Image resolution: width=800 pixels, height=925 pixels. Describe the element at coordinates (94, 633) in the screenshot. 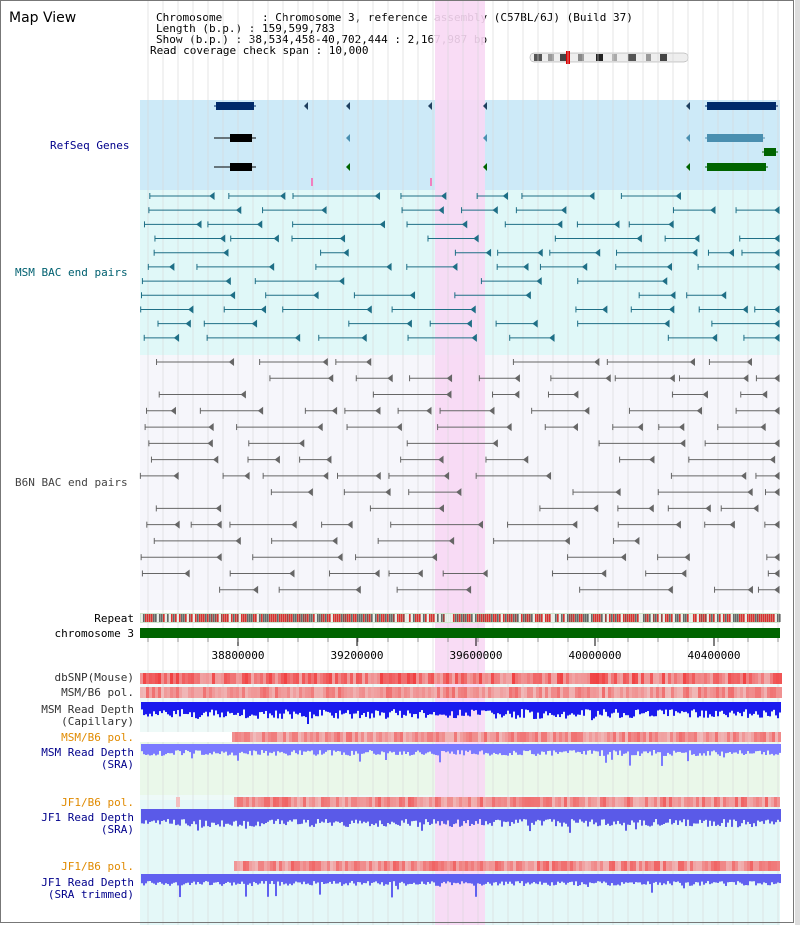

I see `chromosome-track-label: chromosome 3` at that location.